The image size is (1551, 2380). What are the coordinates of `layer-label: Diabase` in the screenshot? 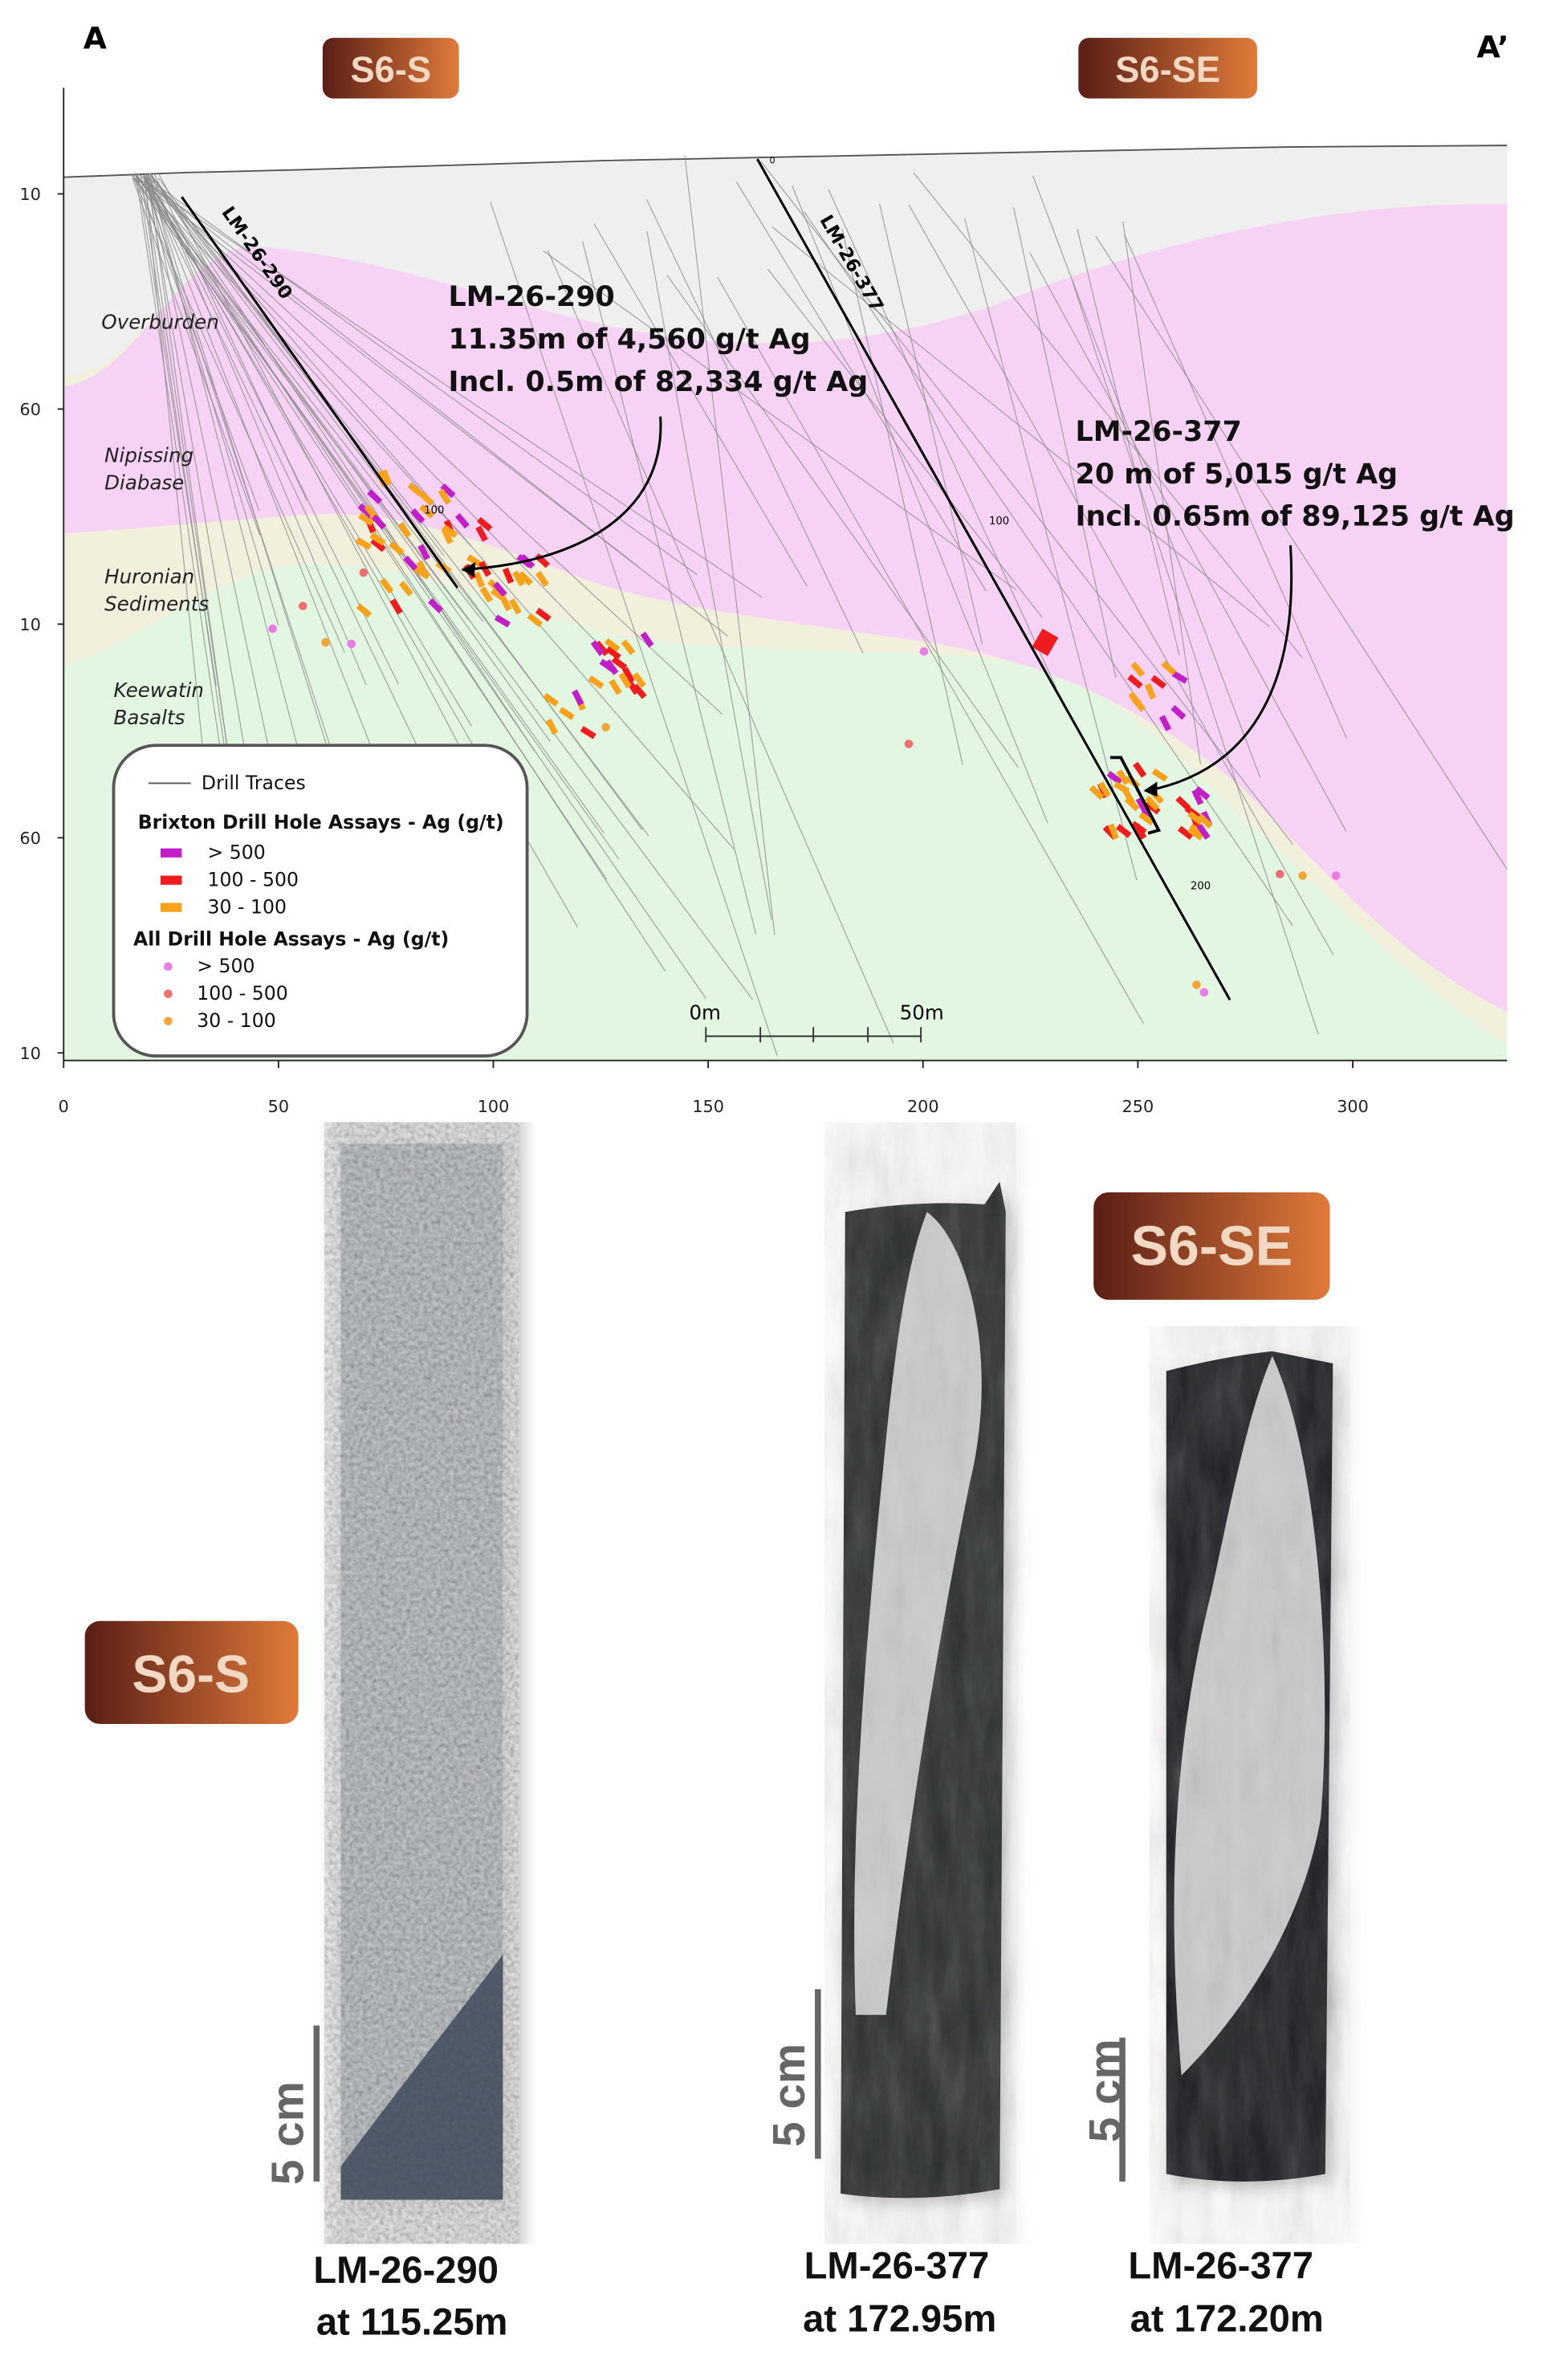 It's located at (144, 483).